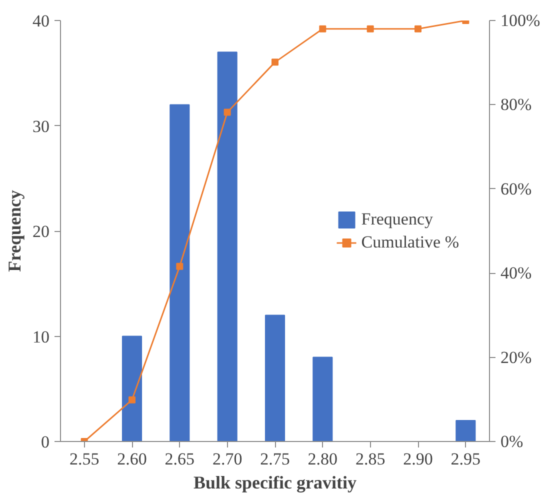 The image size is (559, 495). Describe the element at coordinates (323, 459) in the screenshot. I see `x-tick-label: 2.80` at that location.